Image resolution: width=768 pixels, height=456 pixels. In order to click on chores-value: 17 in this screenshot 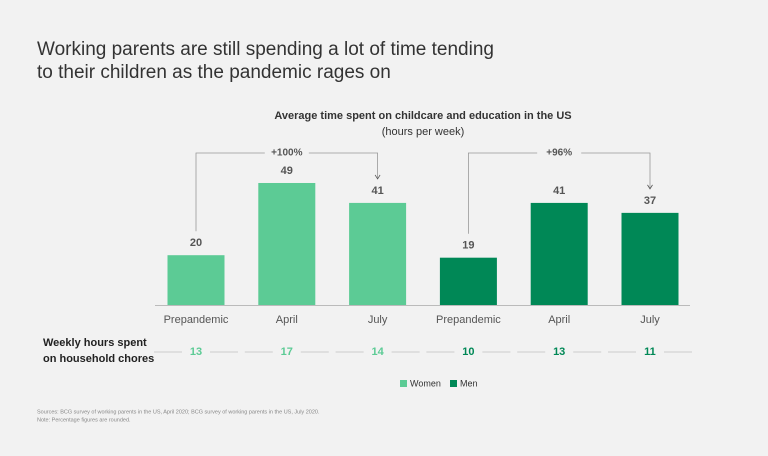, I will do `click(287, 352)`.